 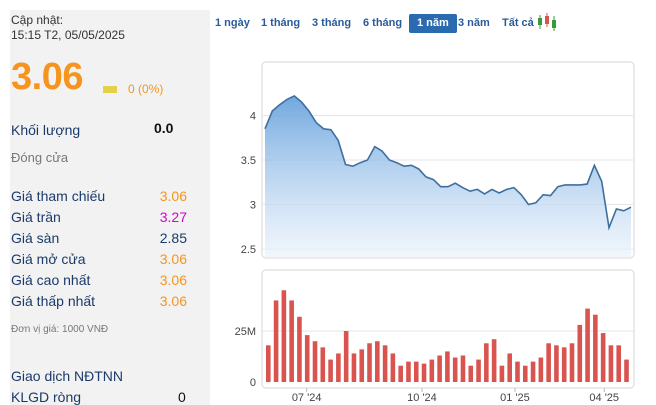 I want to click on volume-value: 0.0, so click(x=164, y=128).